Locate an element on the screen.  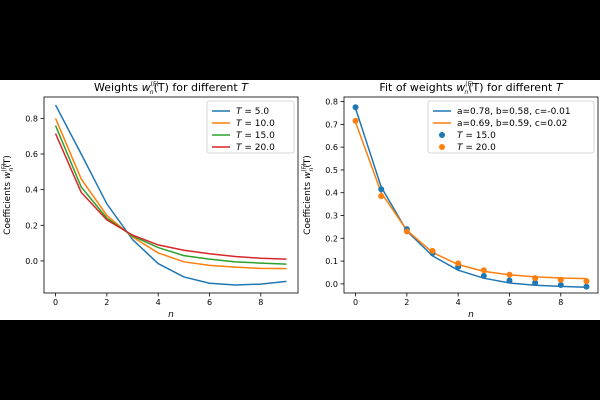
legend-label-0: a=0.78, b=0.58, c=-0.01 is located at coordinates (514, 112).